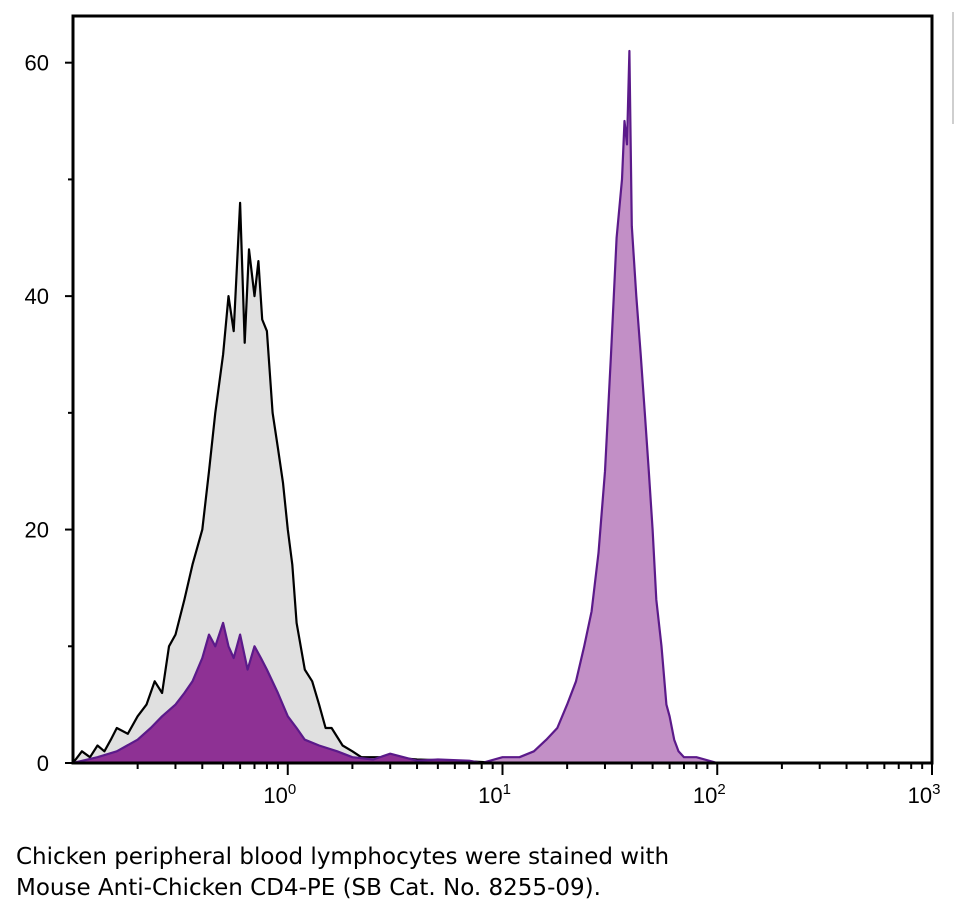  I want to click on y-tick-label: 20, so click(37, 530).